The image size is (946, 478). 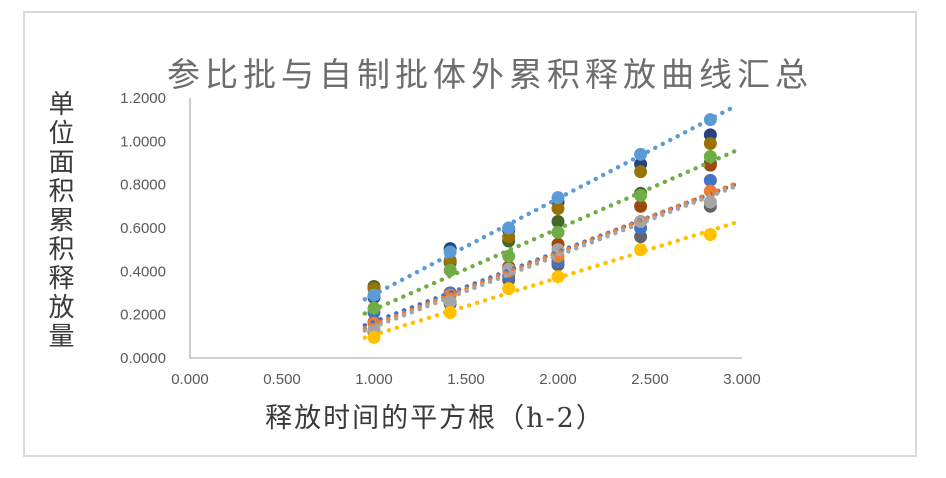 I want to click on chart-title: 参比批与自制批体外累积释放曲线汇总, so click(x=490, y=74).